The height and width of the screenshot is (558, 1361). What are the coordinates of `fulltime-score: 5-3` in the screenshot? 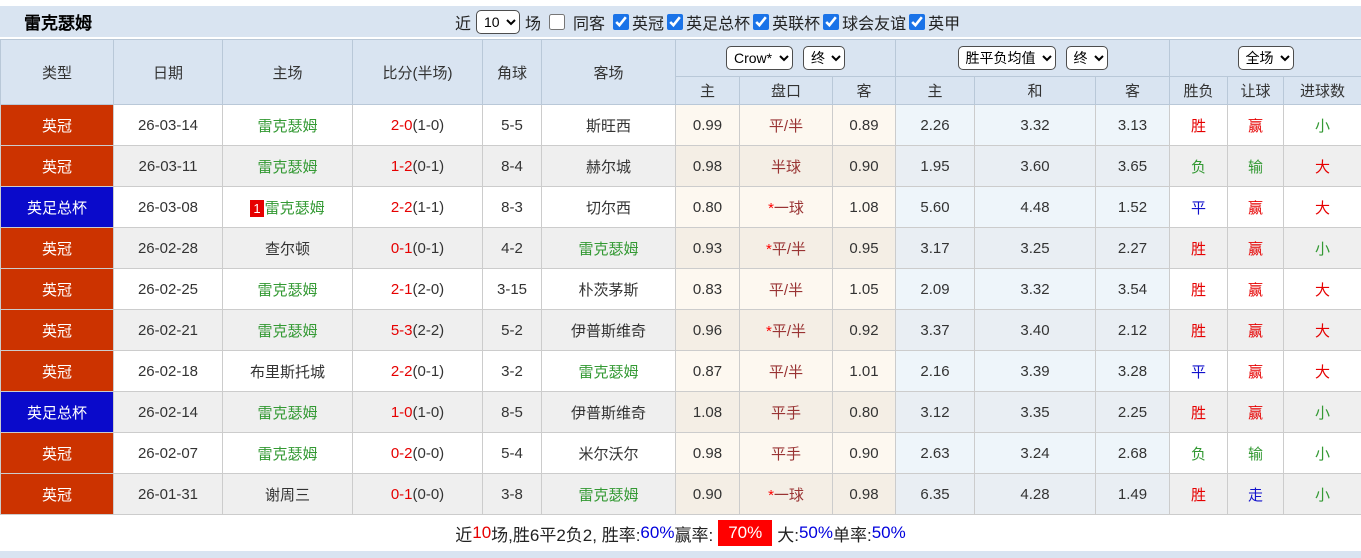 It's located at (402, 330).